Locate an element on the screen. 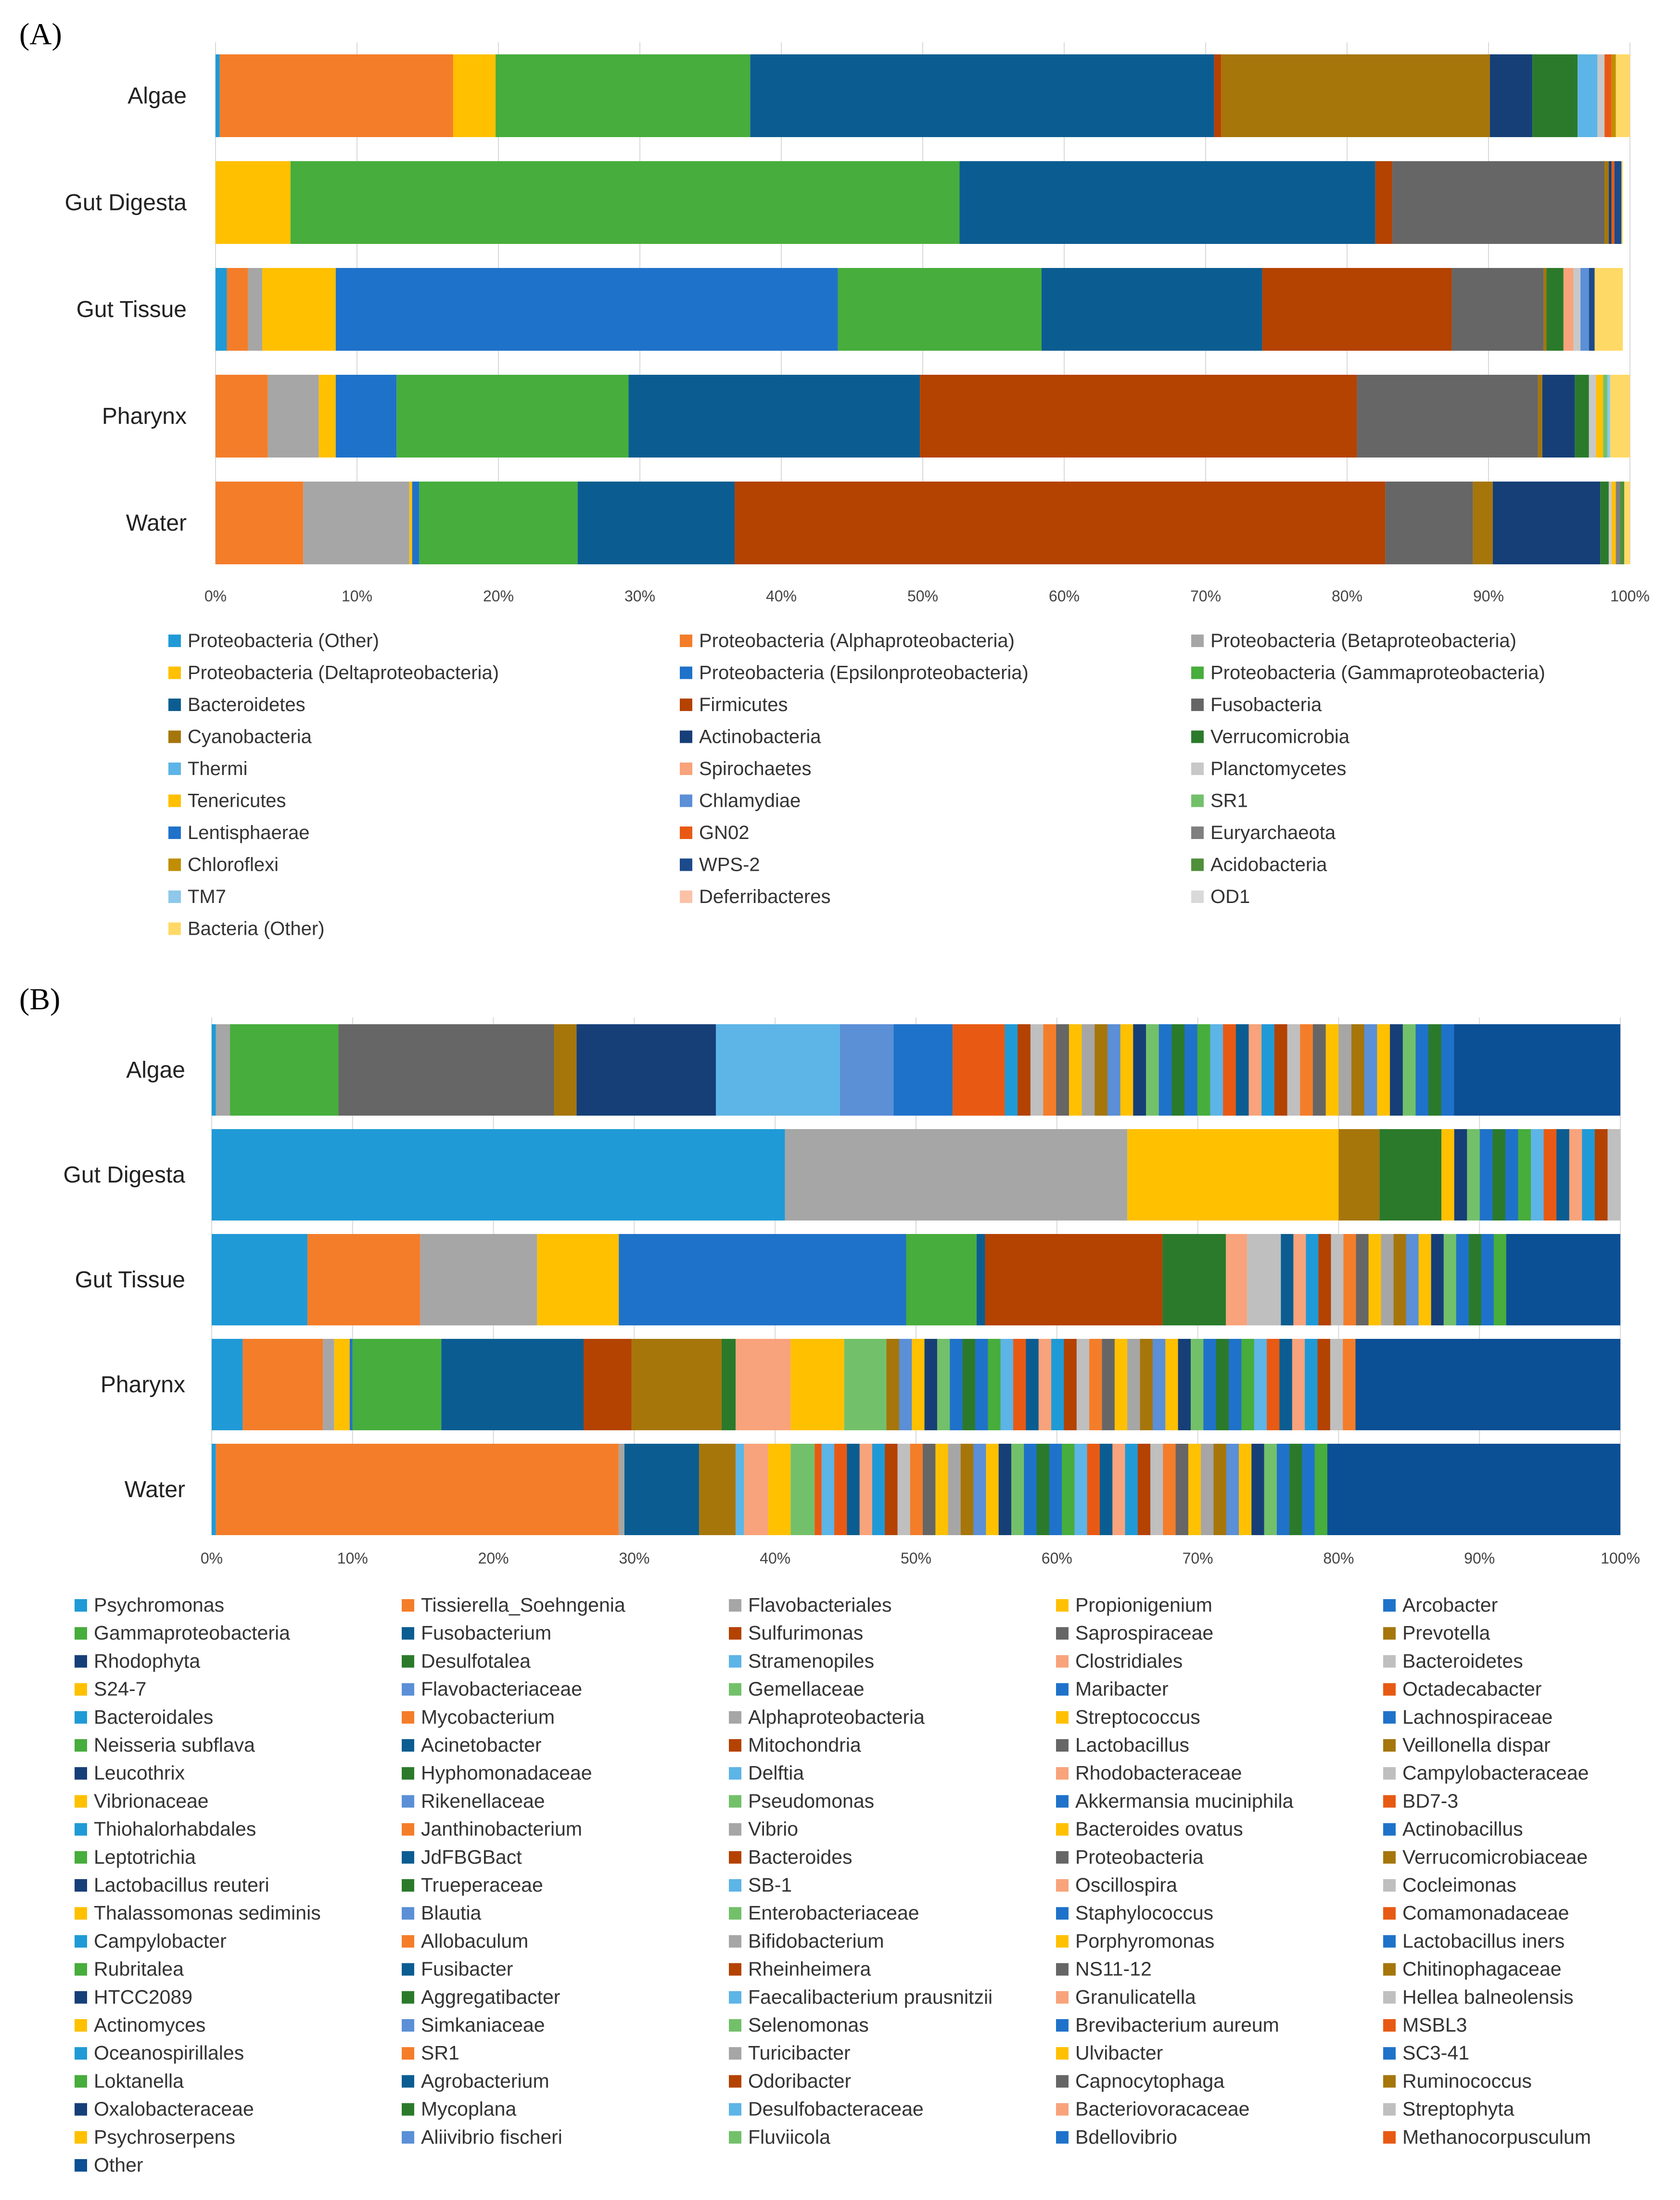  legend-label-comamonadaceae: Comamonadaceae is located at coordinates (1486, 1913).